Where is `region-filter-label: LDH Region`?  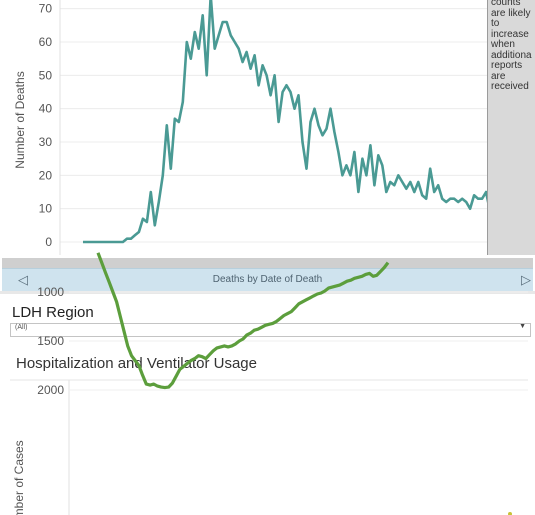 region-filter-label: LDH Region is located at coordinates (53, 312).